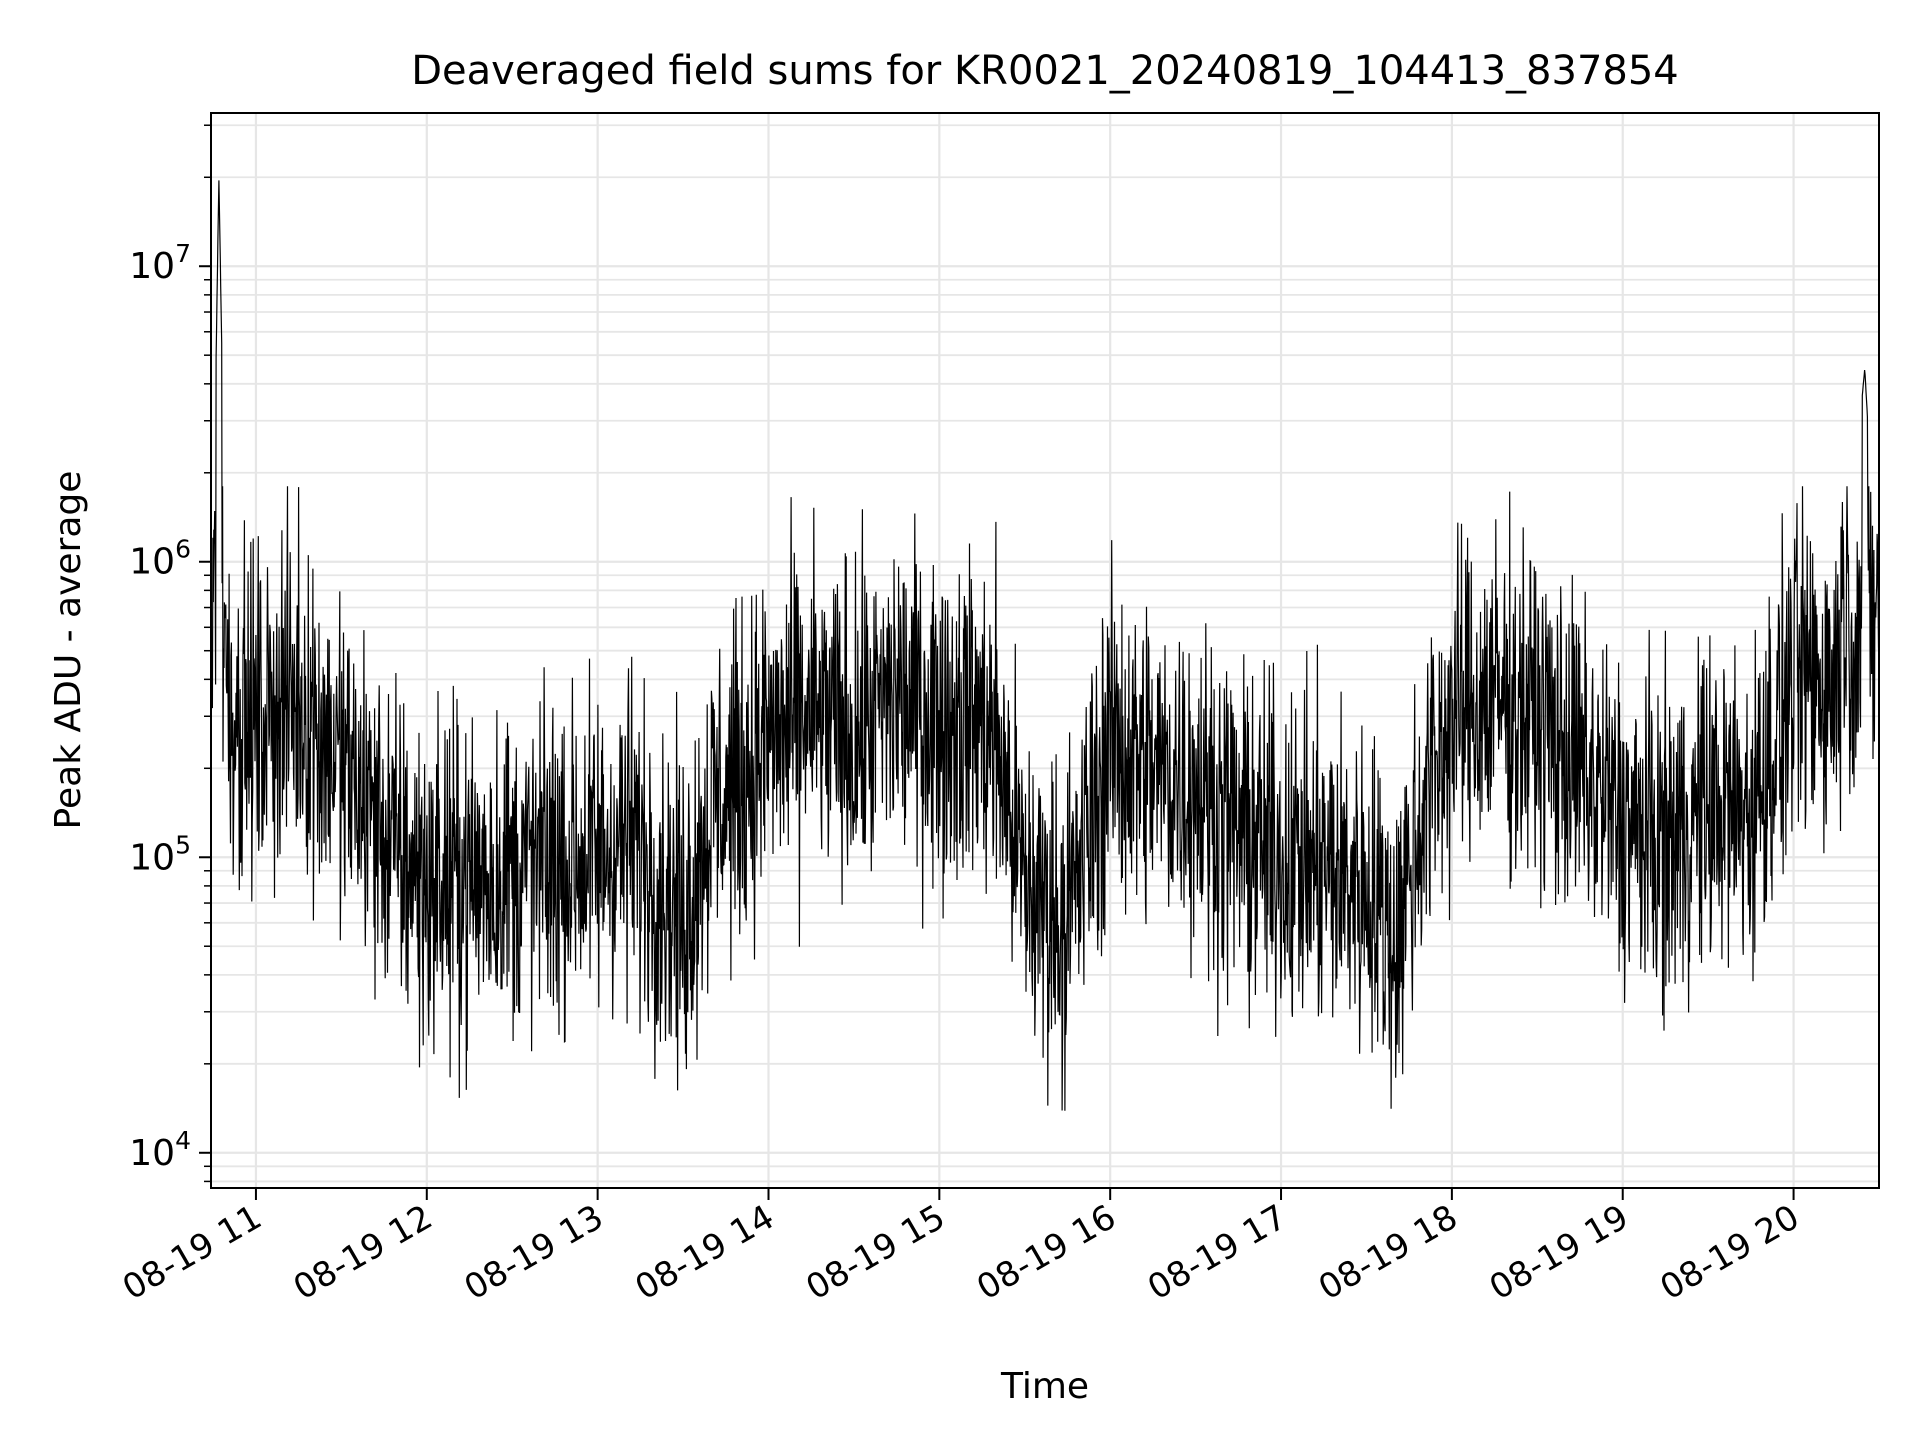  I want to click on y-tick-label: 10⁴, so click(160, 1150).